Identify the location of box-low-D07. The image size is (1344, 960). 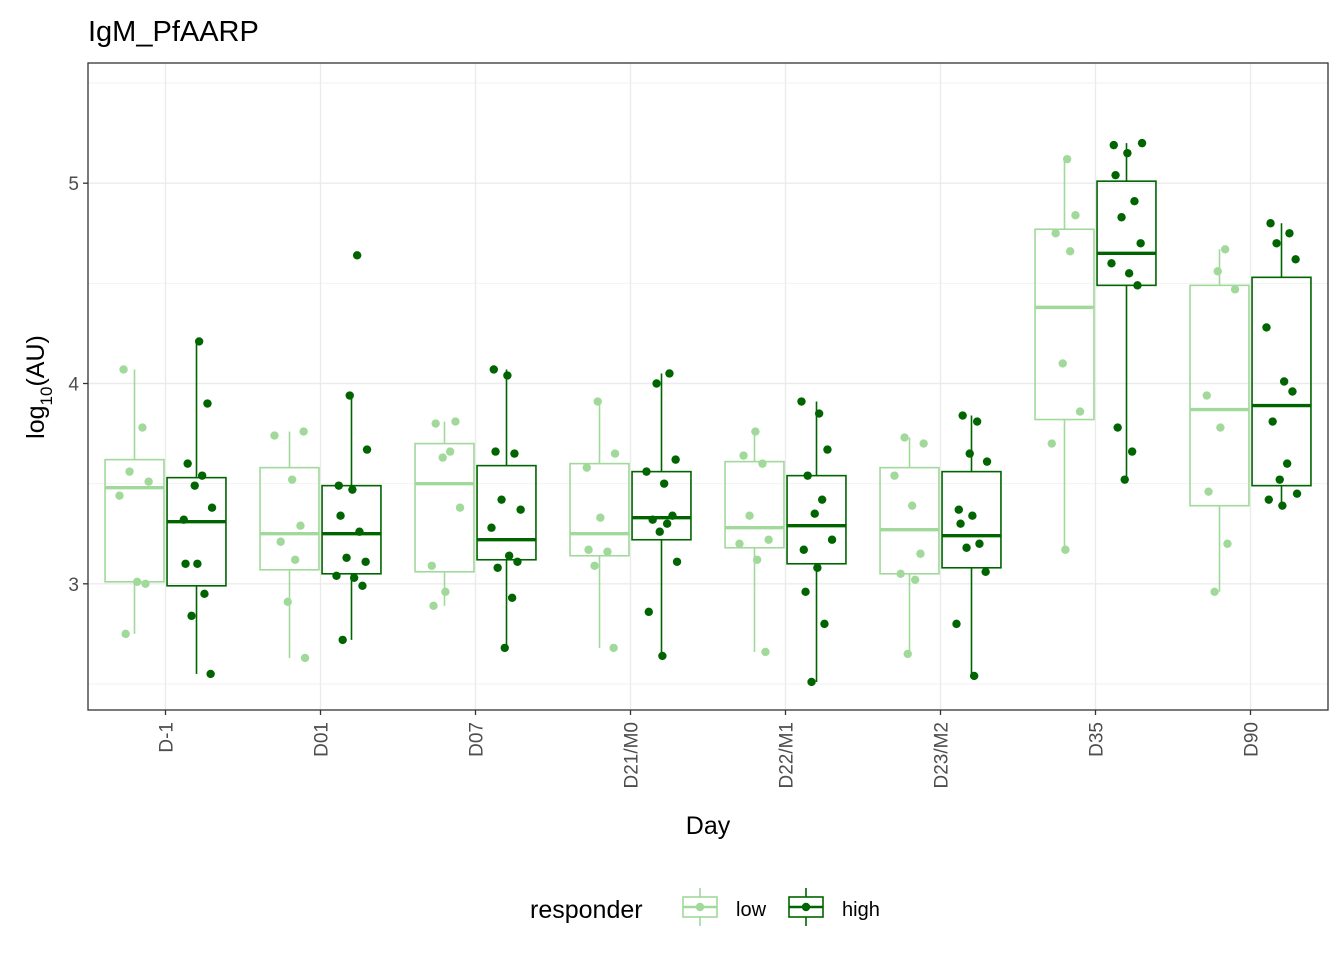
(444, 513).